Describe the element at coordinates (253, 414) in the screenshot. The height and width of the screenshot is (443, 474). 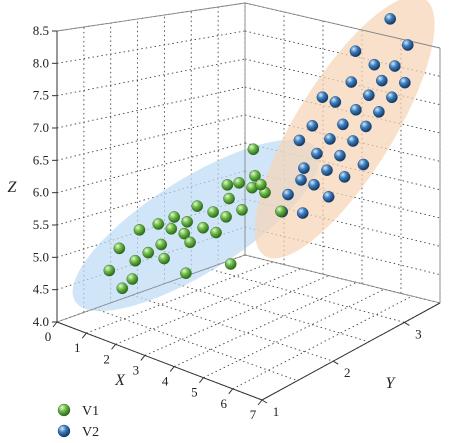
I see `x-tick-label: 7` at that location.